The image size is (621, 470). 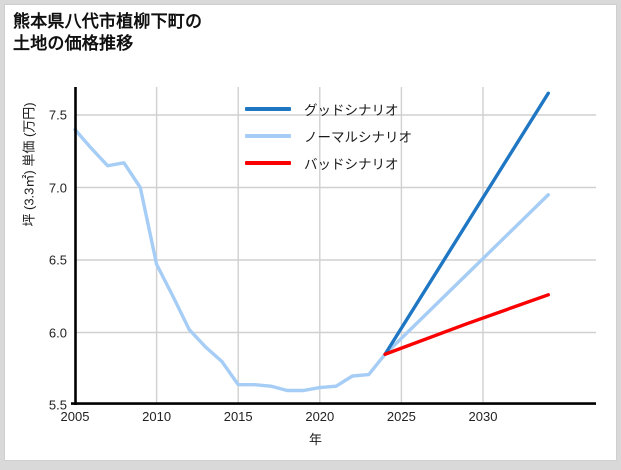 I want to click on legend-item: ノーマルシナリオ, so click(x=360, y=135).